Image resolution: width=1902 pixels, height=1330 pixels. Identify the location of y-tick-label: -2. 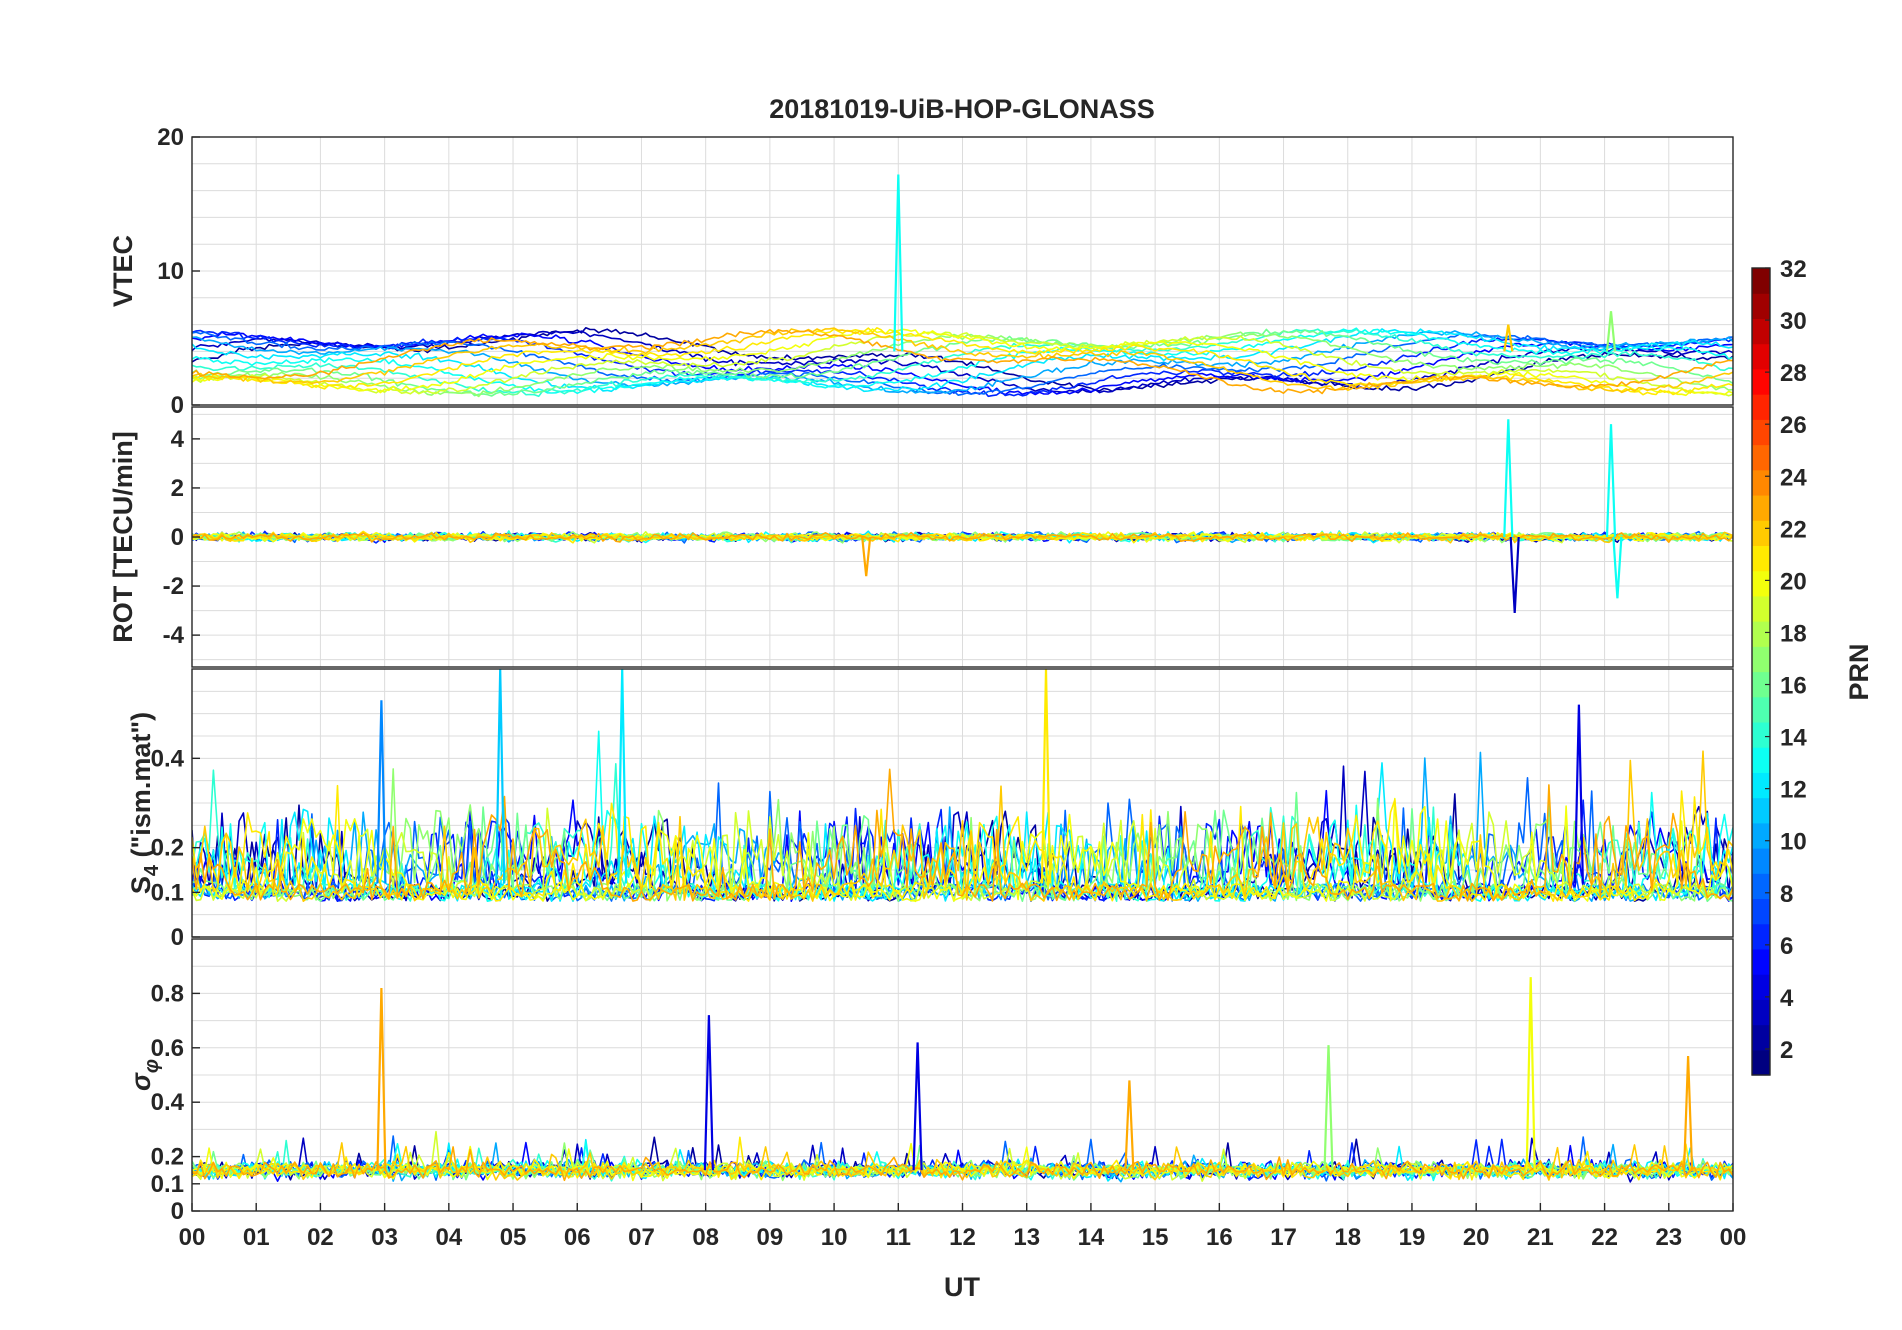
(173, 586).